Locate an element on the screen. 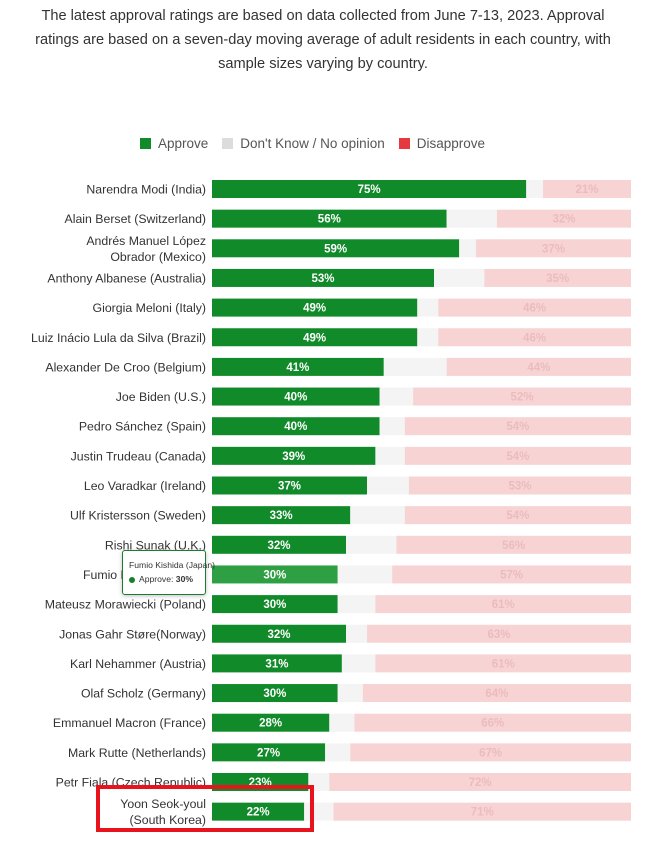 This screenshot has width=646, height=844. approve-value-label: 75% is located at coordinates (369, 190).